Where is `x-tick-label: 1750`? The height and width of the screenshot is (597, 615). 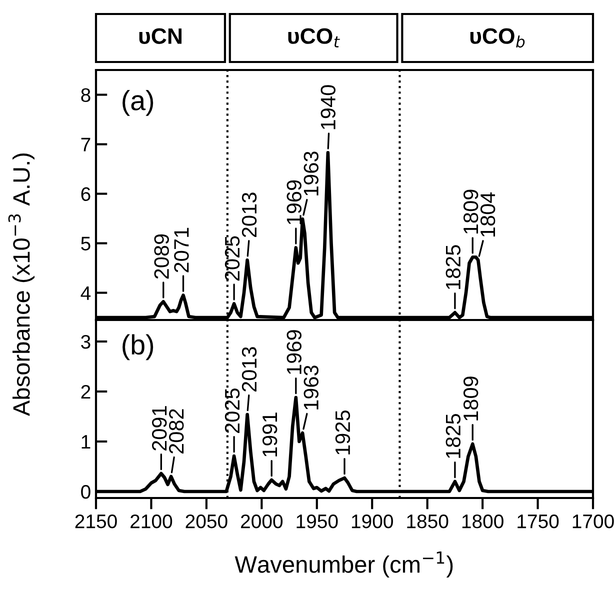
x-tick-label: 1750 is located at coordinates (538, 521).